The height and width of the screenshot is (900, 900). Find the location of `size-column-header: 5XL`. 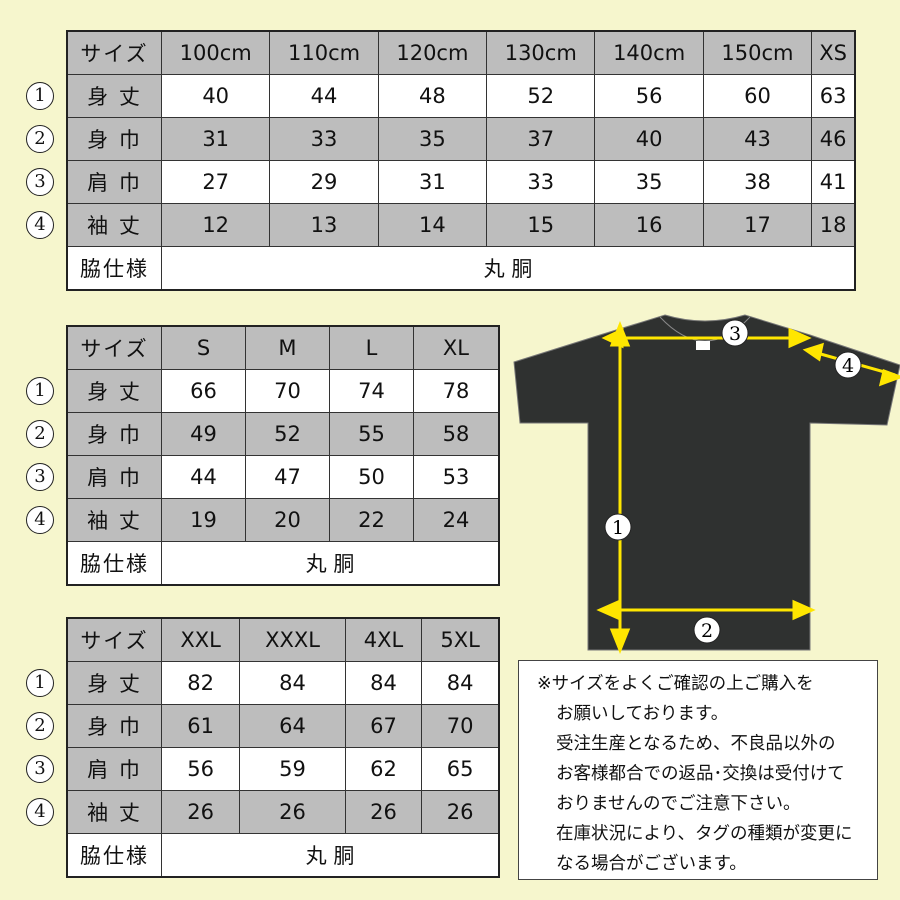

size-column-header: 5XL is located at coordinates (460, 639).